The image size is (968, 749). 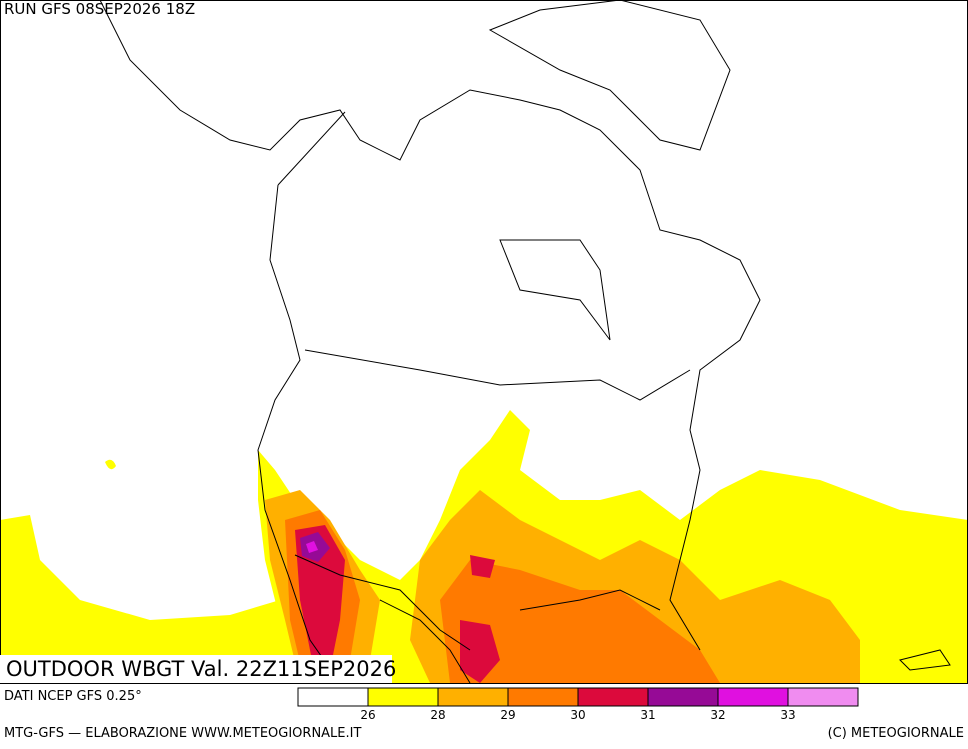 What do you see at coordinates (437, 715) in the screenshot?
I see `legend-tick-label: 28` at bounding box center [437, 715].